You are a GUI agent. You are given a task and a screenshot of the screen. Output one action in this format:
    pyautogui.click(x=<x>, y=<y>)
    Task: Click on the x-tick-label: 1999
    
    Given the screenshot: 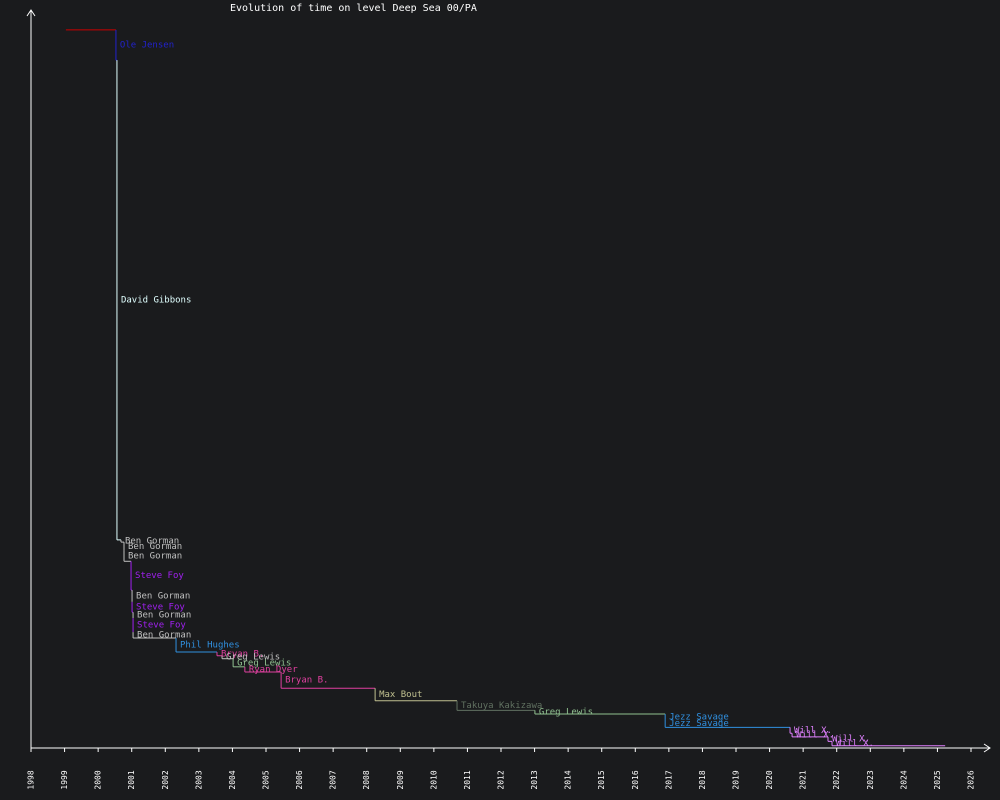 What is the action you would take?
    pyautogui.click(x=64, y=779)
    